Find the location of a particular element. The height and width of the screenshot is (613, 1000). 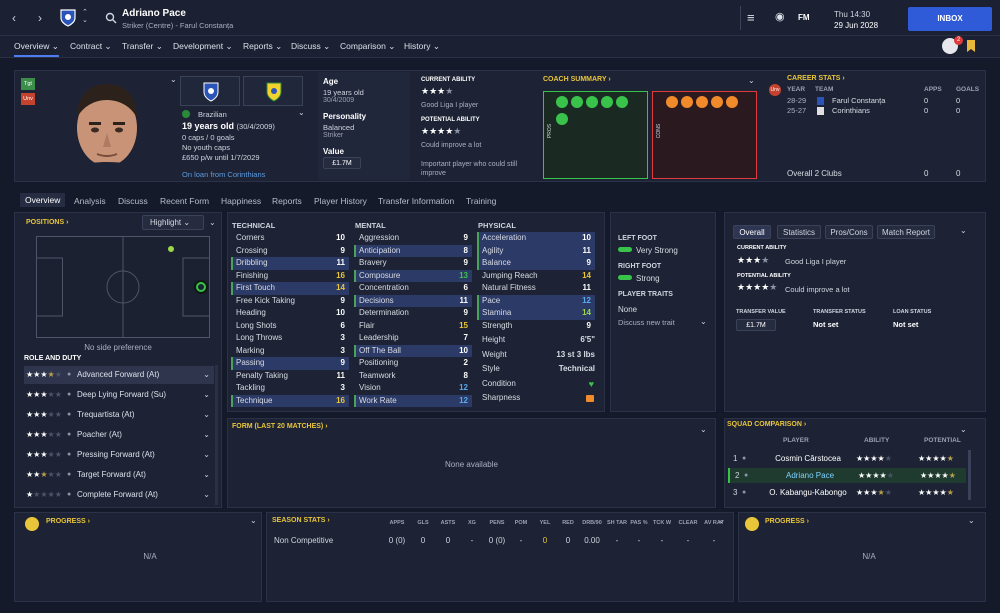

attribute-row: Dribbling 11 is located at coordinates (290, 263).